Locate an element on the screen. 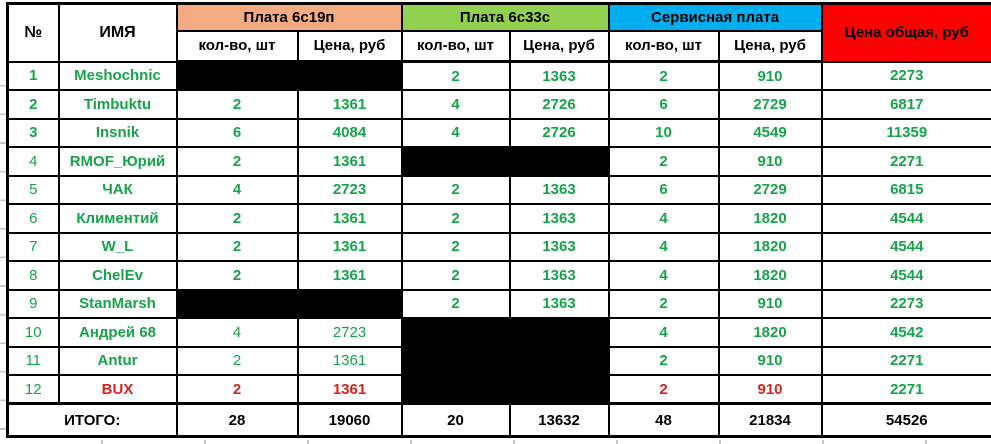  cell-price-6s19p: 2723 is located at coordinates (349, 189).